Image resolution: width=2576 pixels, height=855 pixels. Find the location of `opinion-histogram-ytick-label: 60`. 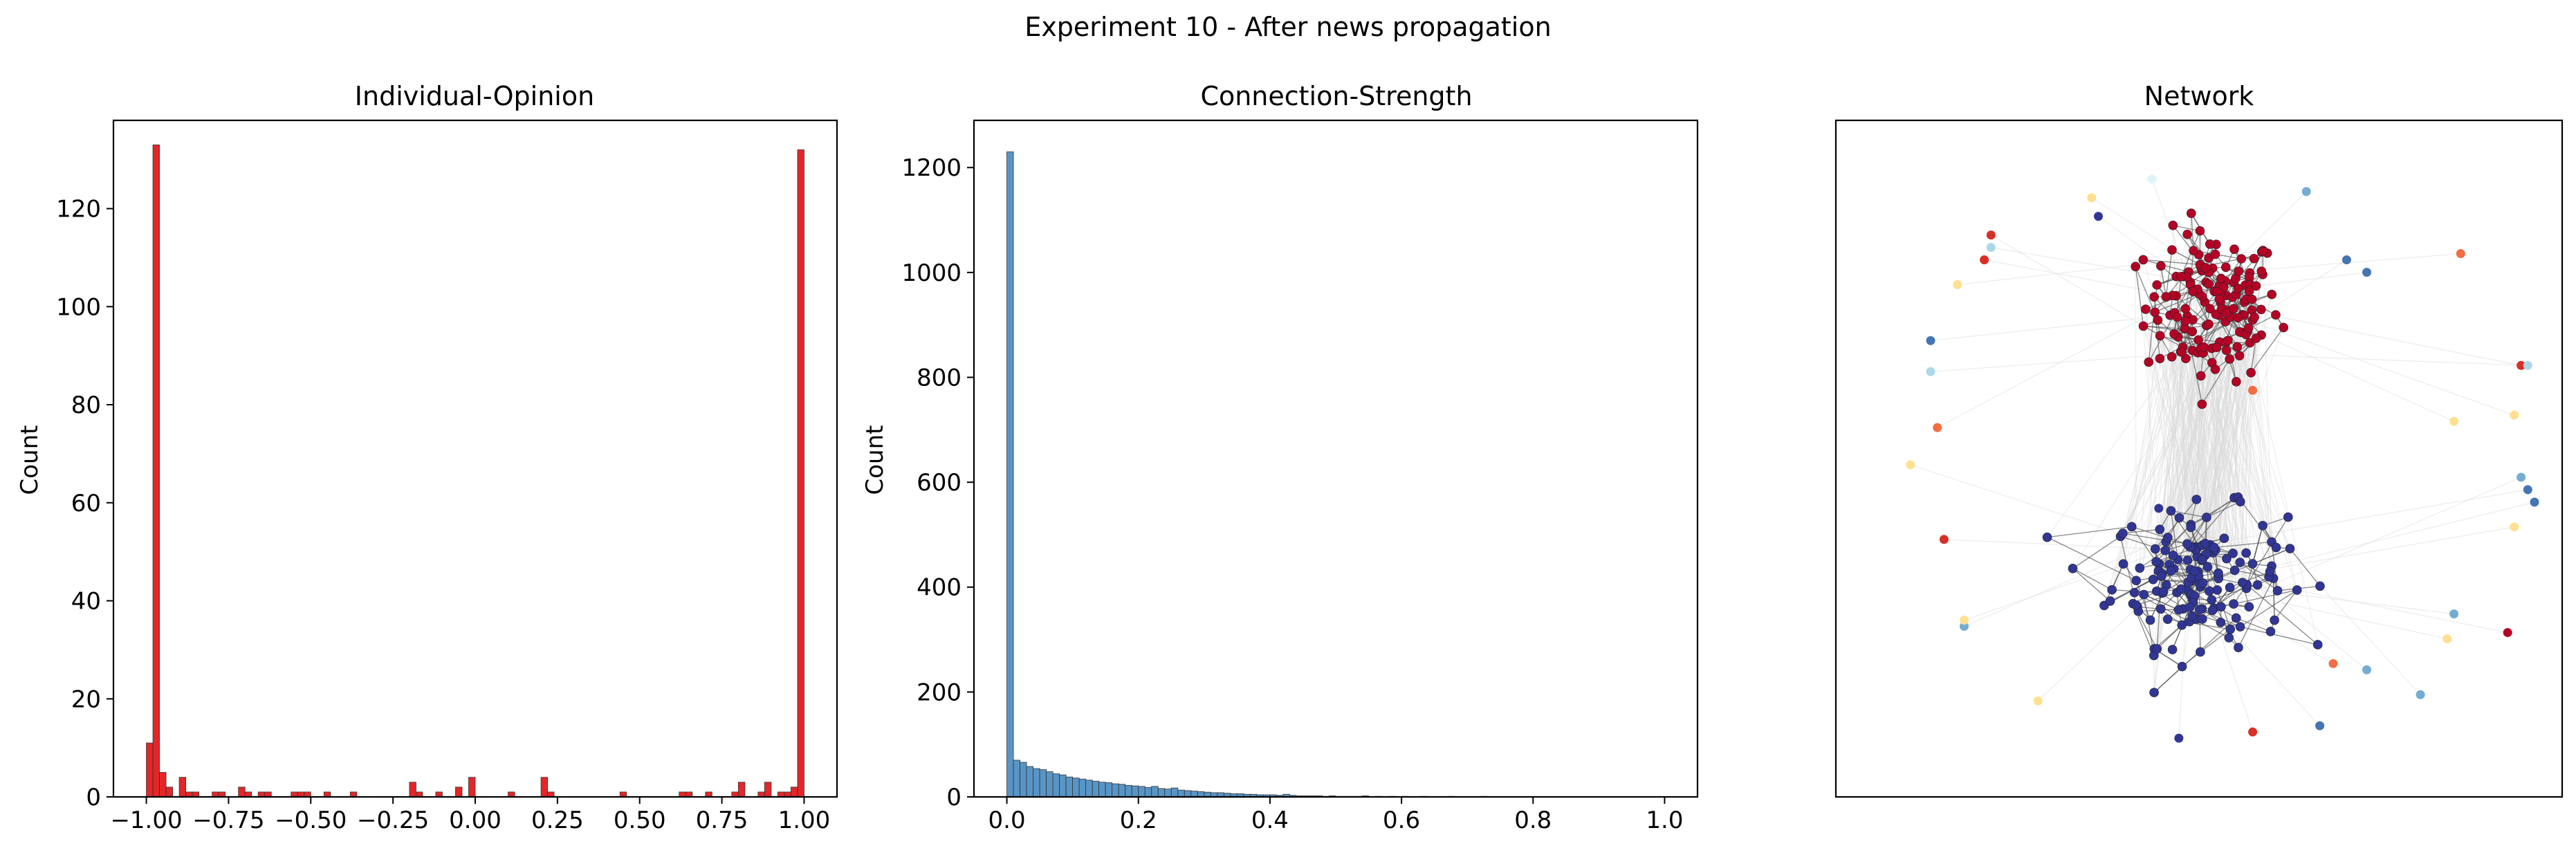

opinion-histogram-ytick-label: 60 is located at coordinates (86, 503).